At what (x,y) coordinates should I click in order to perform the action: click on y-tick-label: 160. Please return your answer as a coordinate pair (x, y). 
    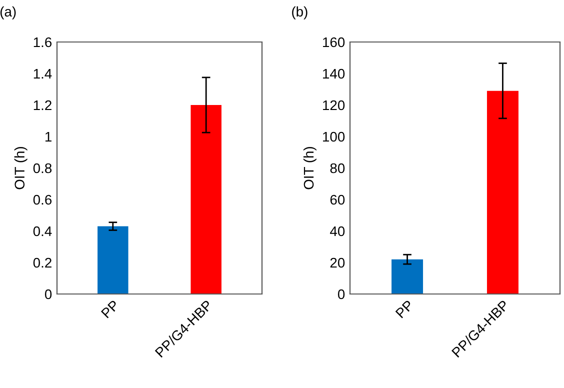
    Looking at the image, I should click on (334, 42).